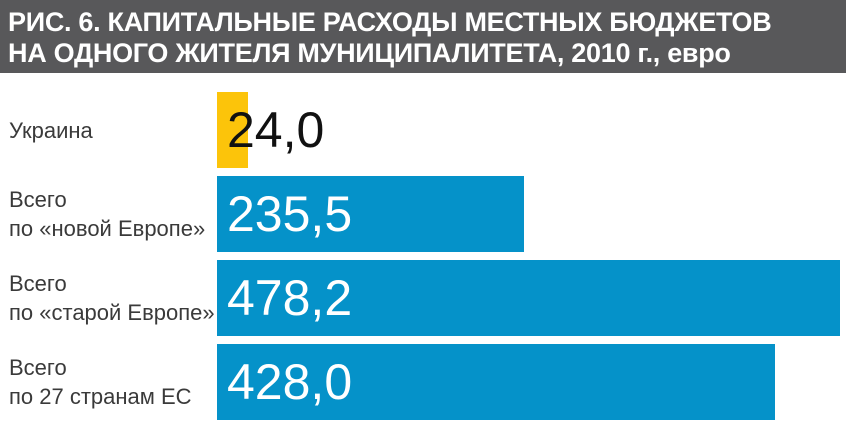  What do you see at coordinates (112, 312) in the screenshot?
I see `category-label-line: по «старой Европе»` at bounding box center [112, 312].